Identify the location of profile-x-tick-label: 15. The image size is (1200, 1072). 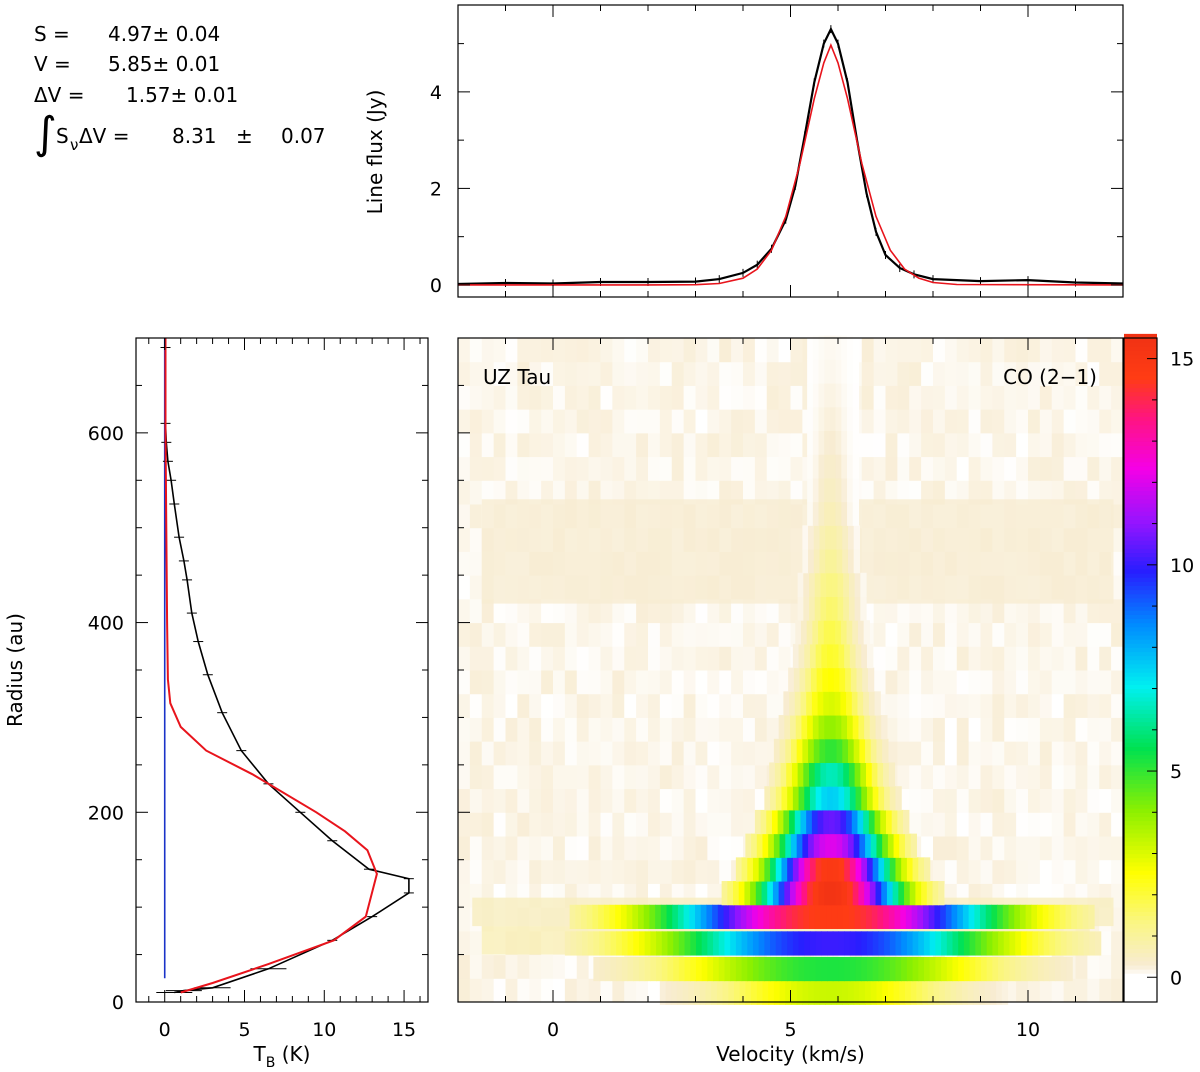
(404, 1030).